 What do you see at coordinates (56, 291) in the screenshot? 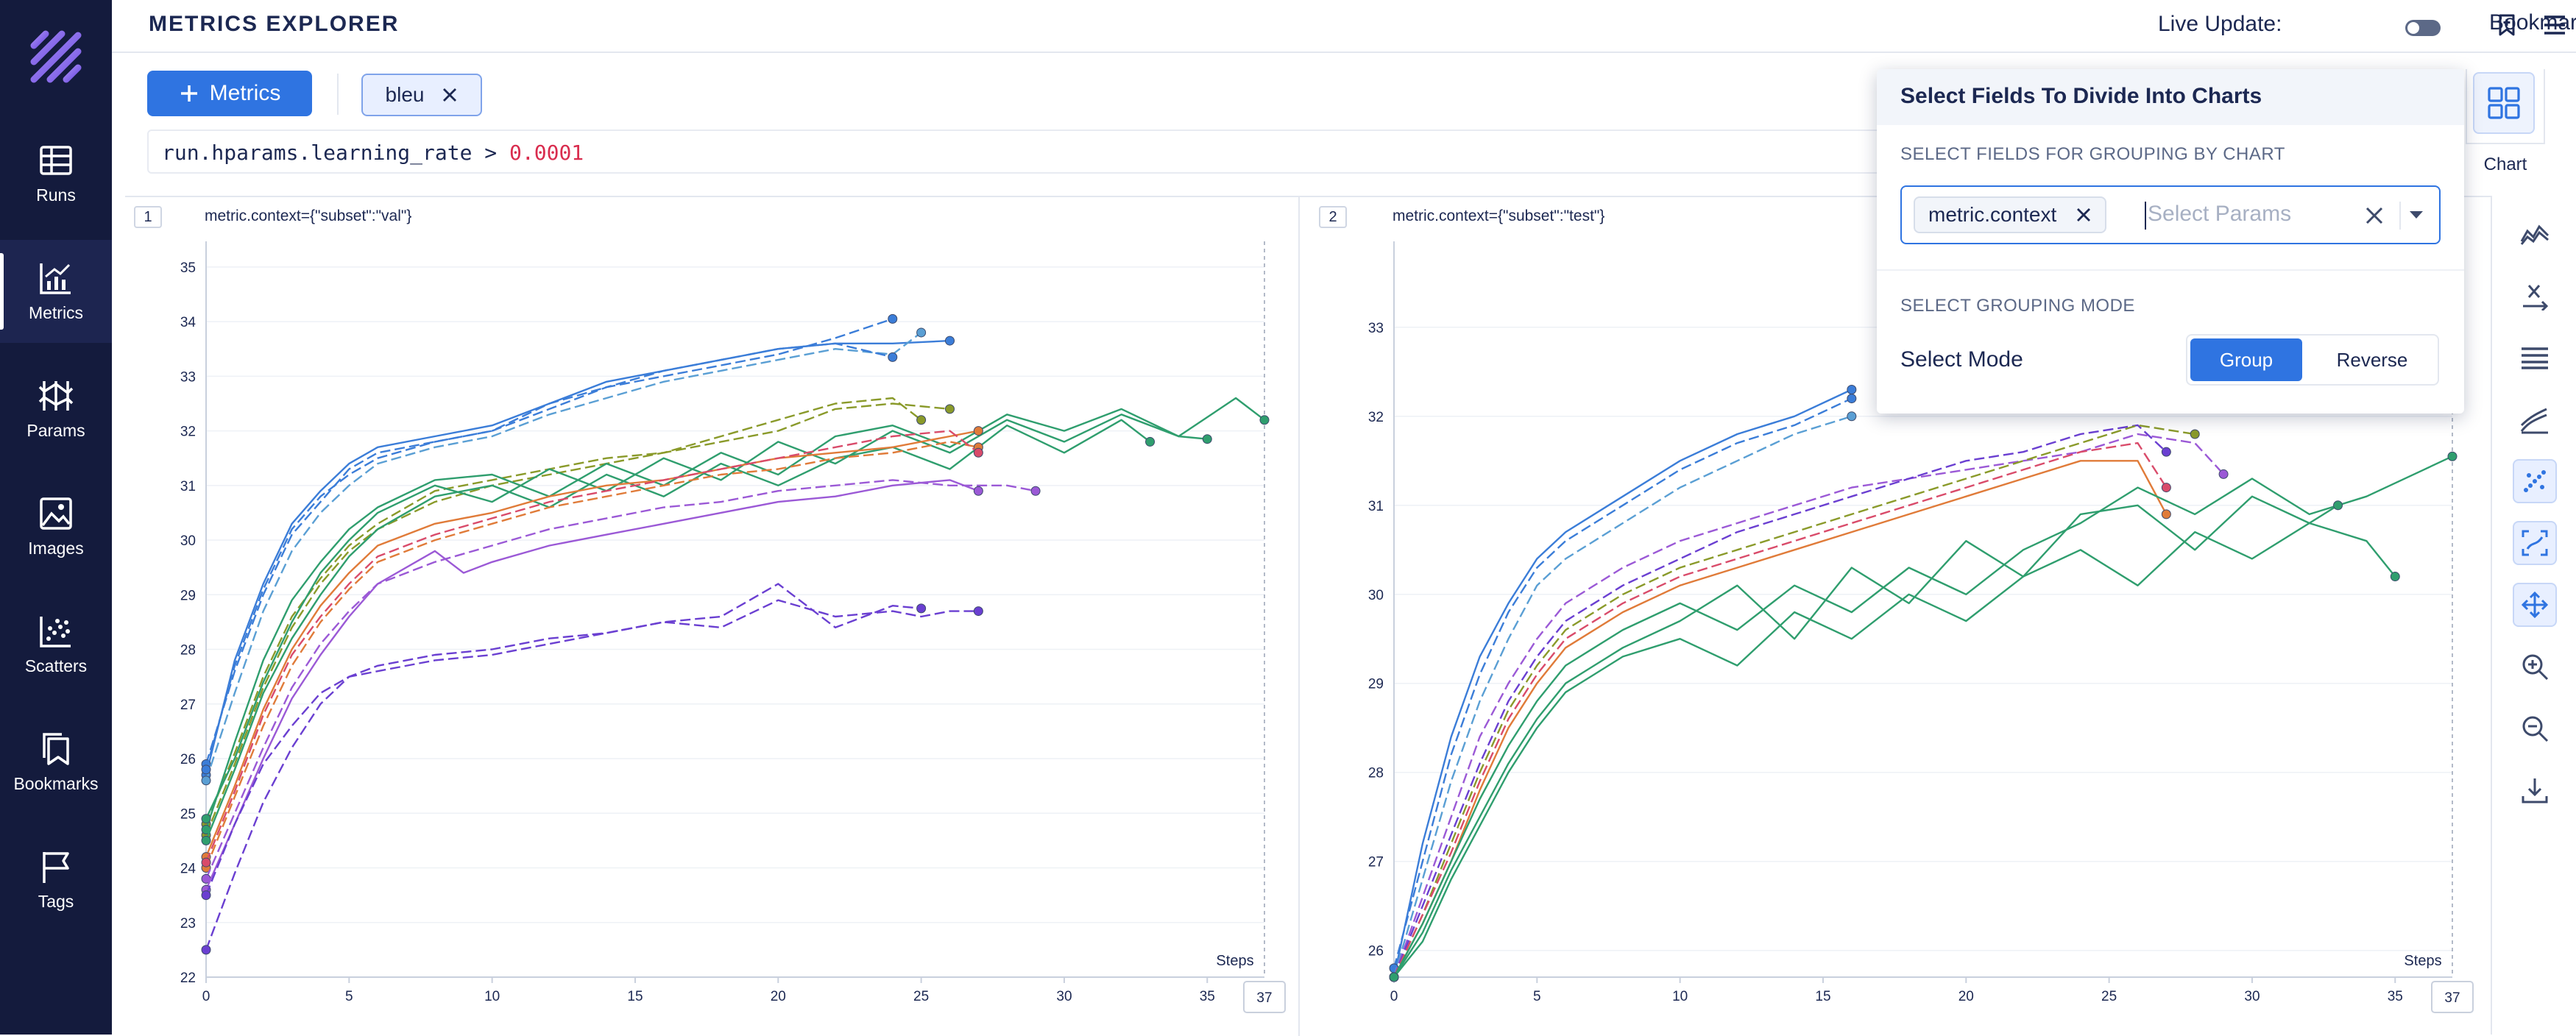
I see `sidebar-item-metrics: Metrics` at bounding box center [56, 291].